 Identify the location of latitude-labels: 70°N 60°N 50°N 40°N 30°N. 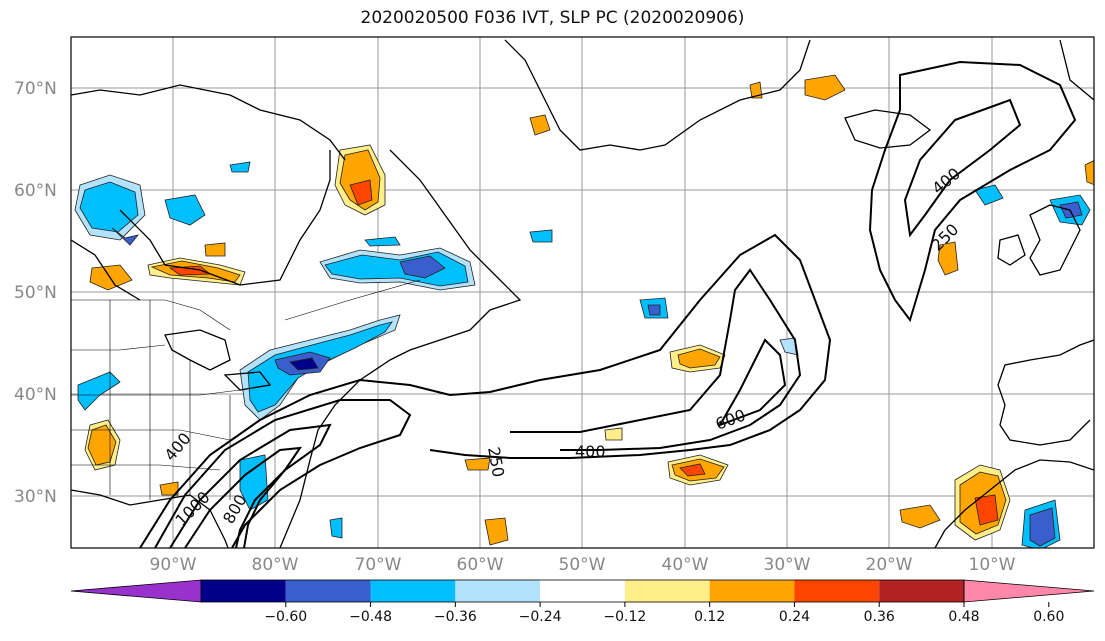
(35, 293).